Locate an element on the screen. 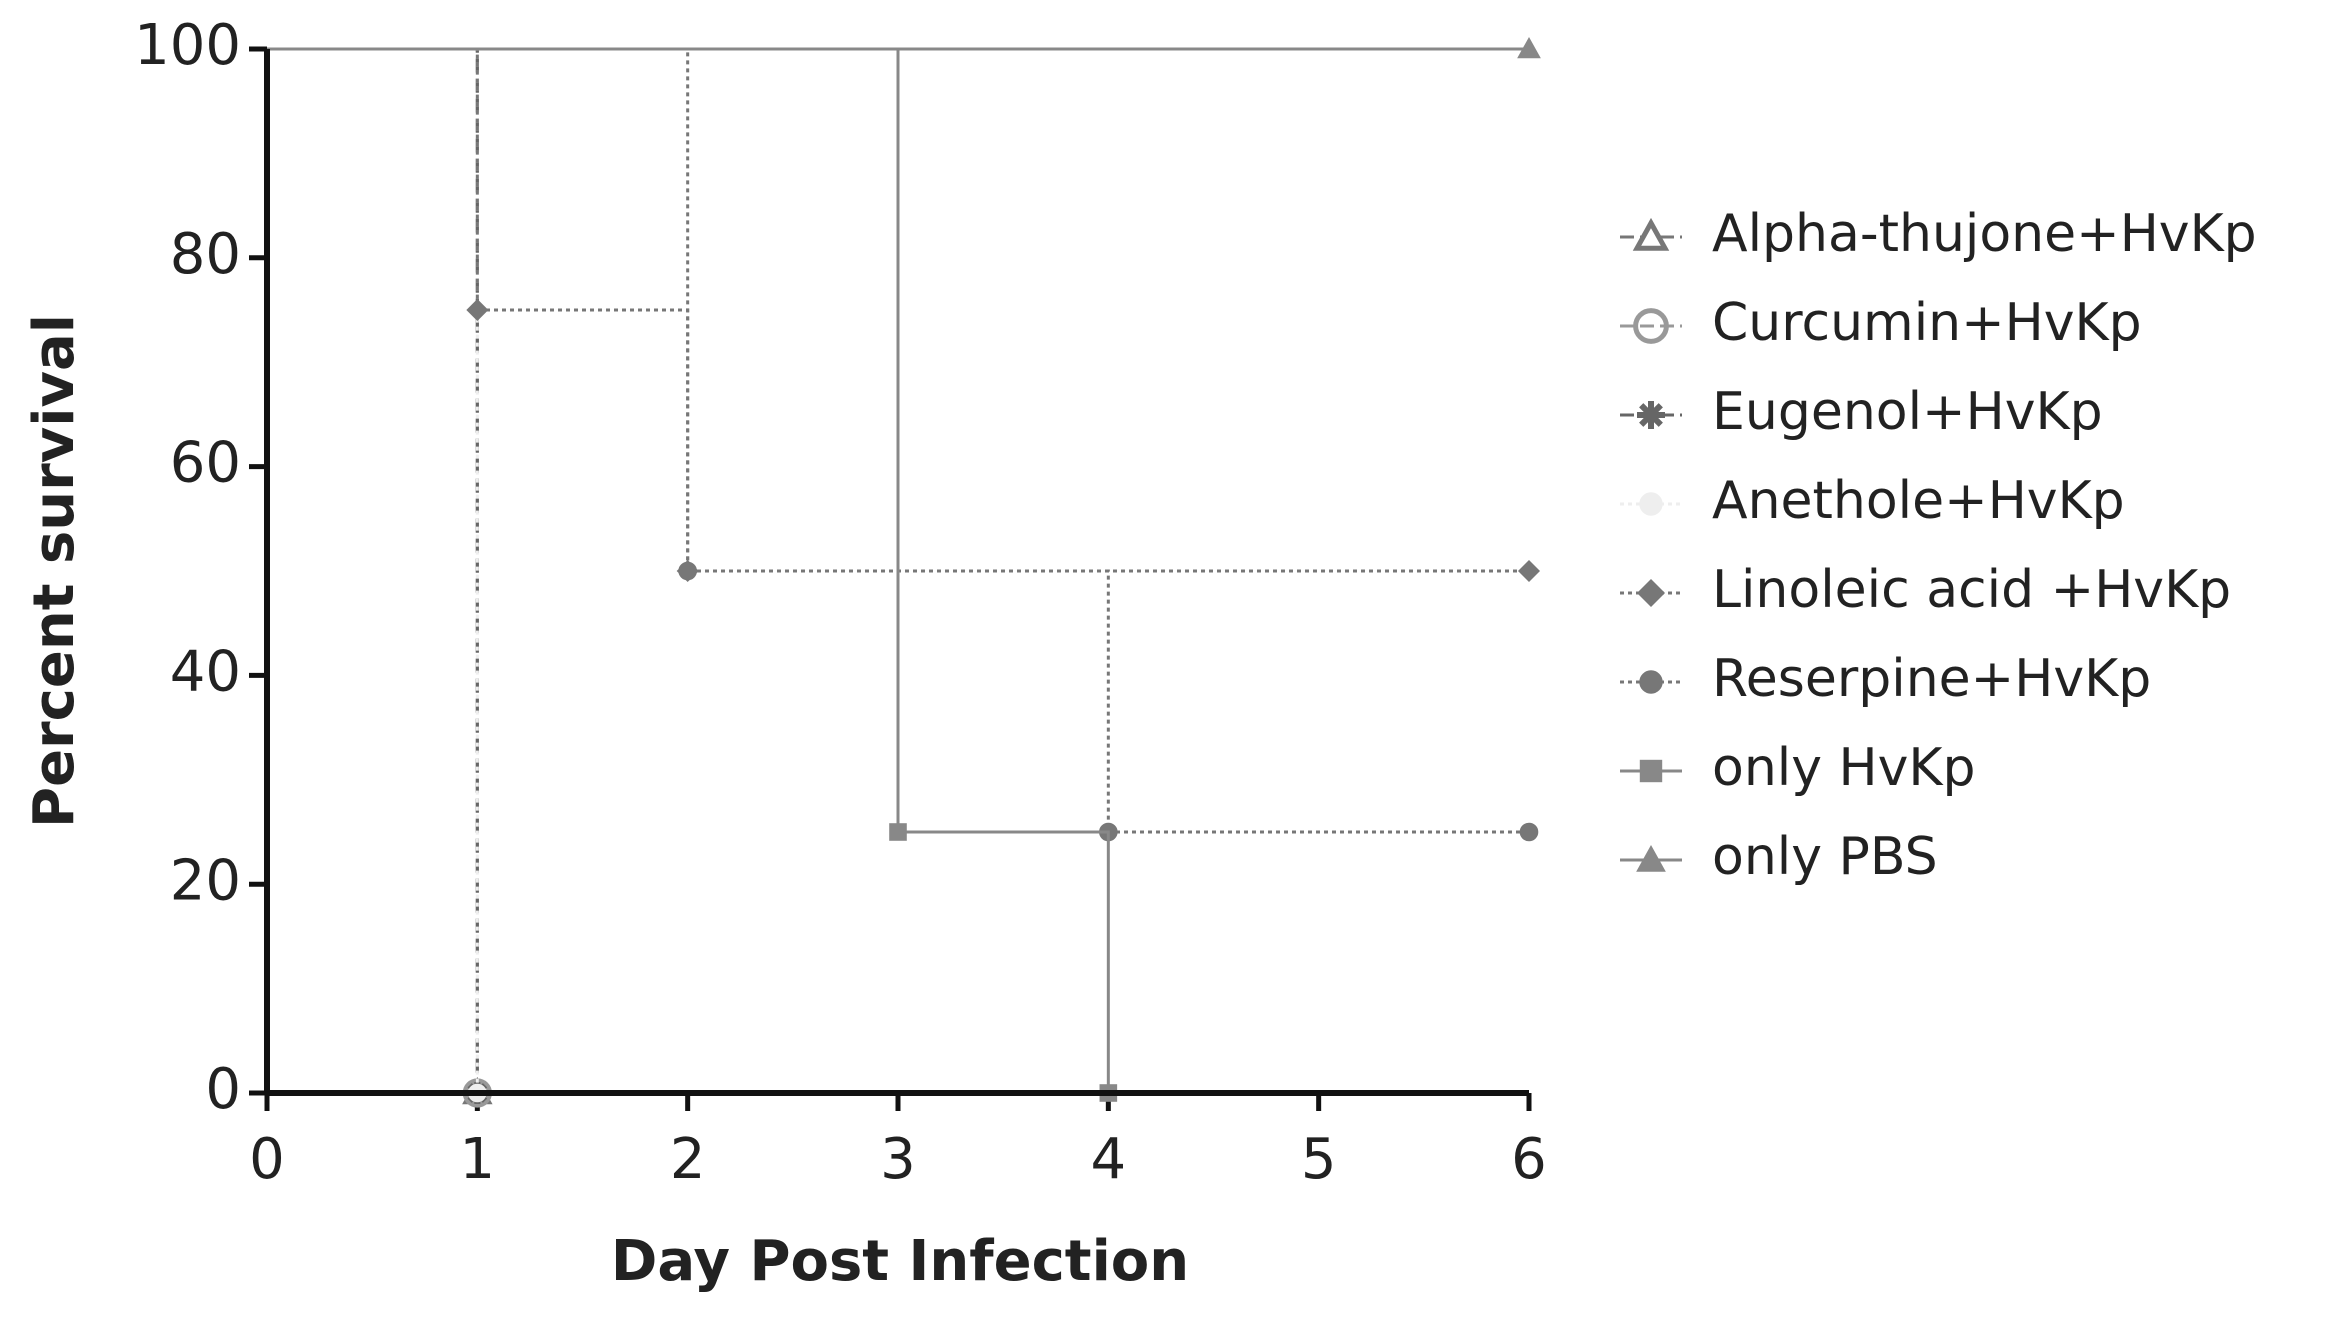  x-tick-label: 6 is located at coordinates (1529, 1159).